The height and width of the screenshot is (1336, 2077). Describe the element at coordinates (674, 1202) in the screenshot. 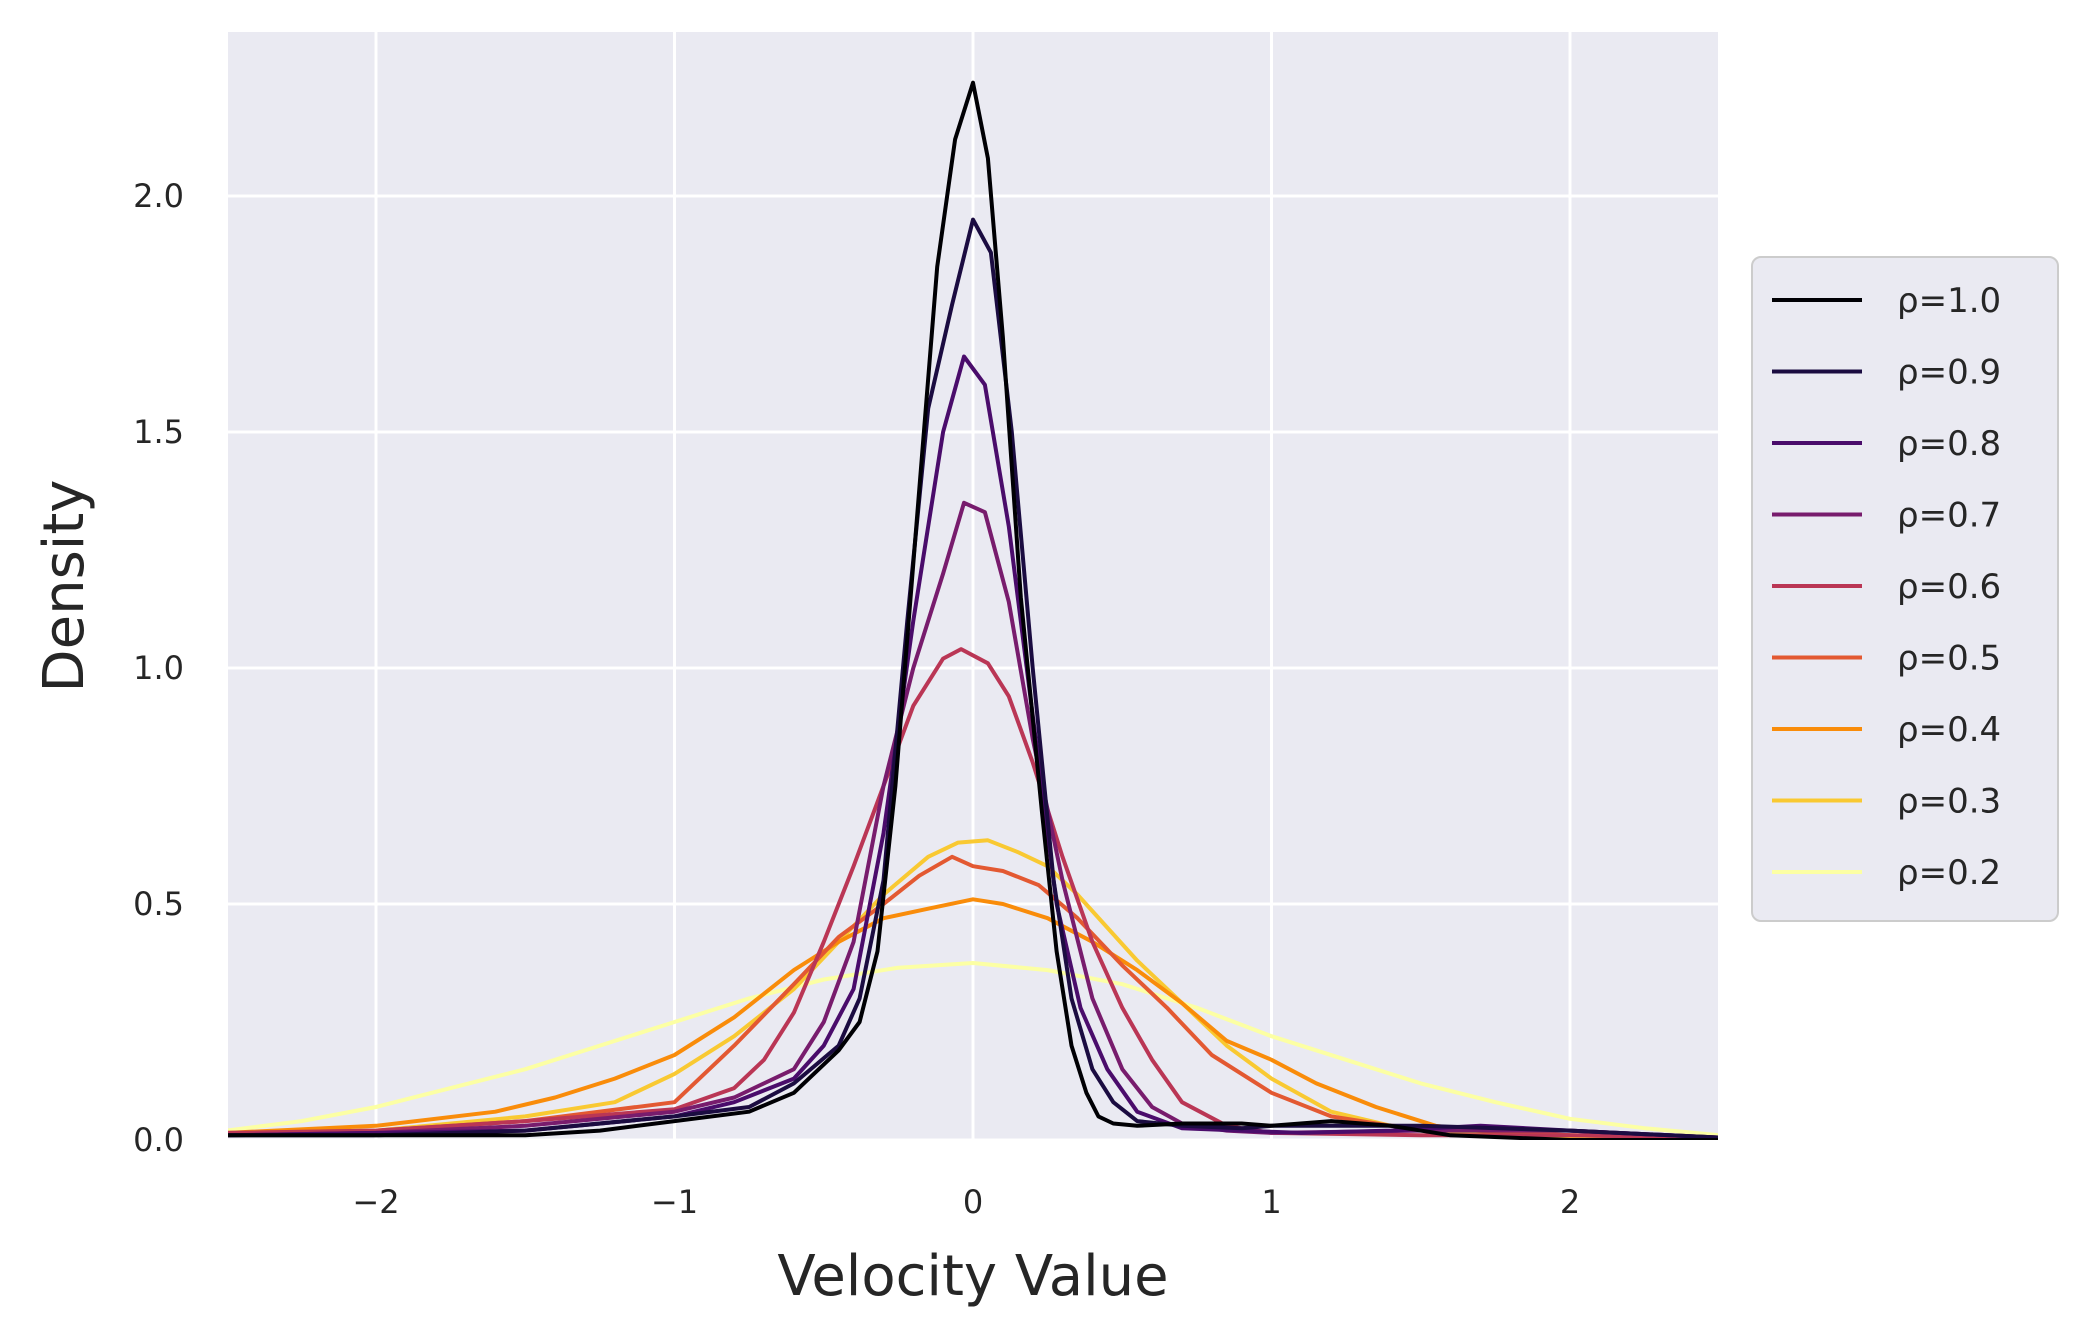

I see `x-tick-label: −1` at that location.